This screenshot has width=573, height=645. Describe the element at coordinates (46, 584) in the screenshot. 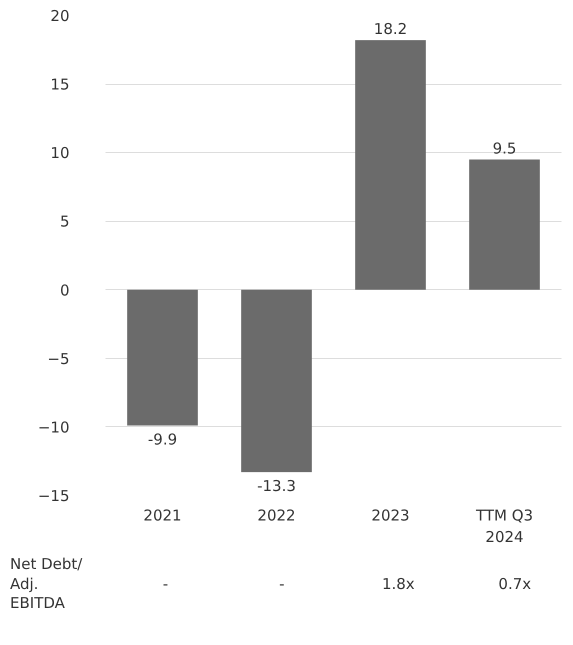

I see `text: Net Debt/ Adj. EBITDA` at that location.